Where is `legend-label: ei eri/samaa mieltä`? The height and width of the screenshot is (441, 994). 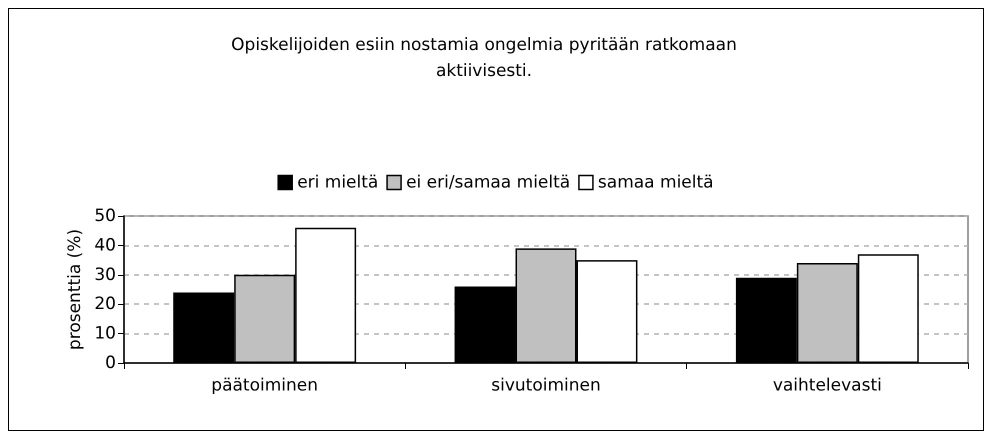
legend-label: ei eri/samaa mieltä is located at coordinates (488, 182).